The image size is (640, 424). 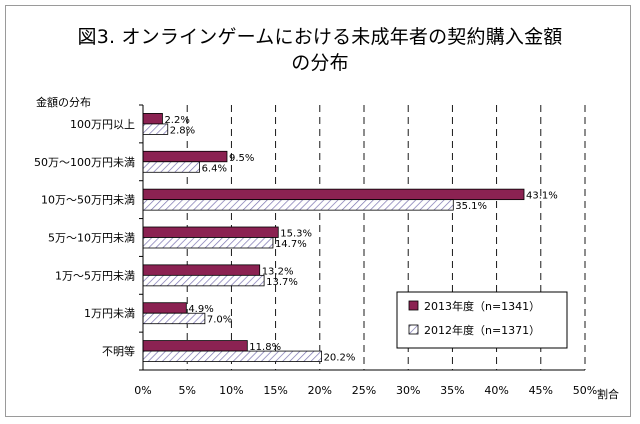 I want to click on x-tick-label: 15%, so click(x=275, y=390).